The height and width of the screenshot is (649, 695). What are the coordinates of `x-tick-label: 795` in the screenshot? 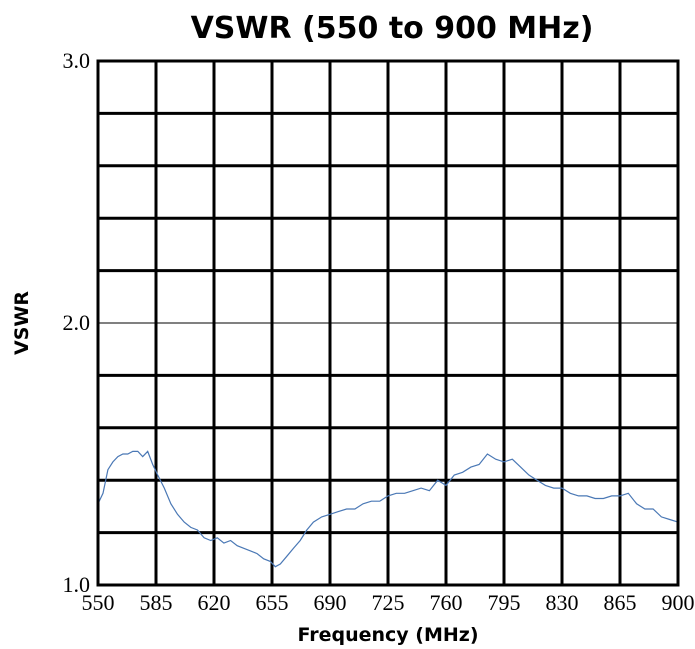 It's located at (504, 602).